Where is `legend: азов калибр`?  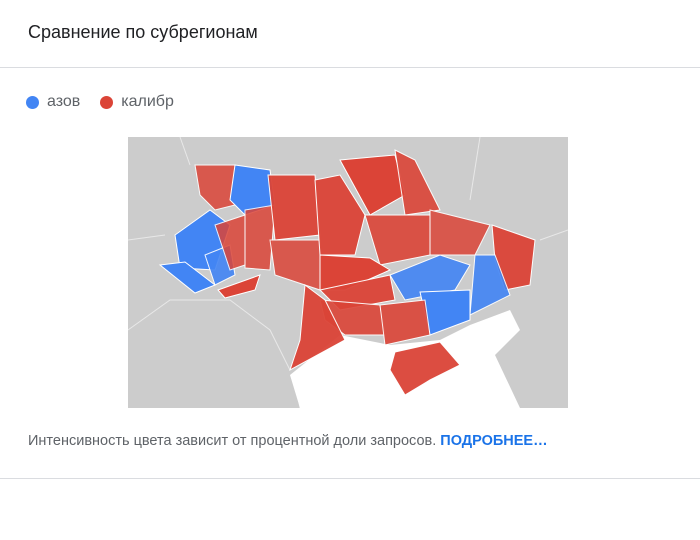
legend: азов калибр is located at coordinates (100, 102).